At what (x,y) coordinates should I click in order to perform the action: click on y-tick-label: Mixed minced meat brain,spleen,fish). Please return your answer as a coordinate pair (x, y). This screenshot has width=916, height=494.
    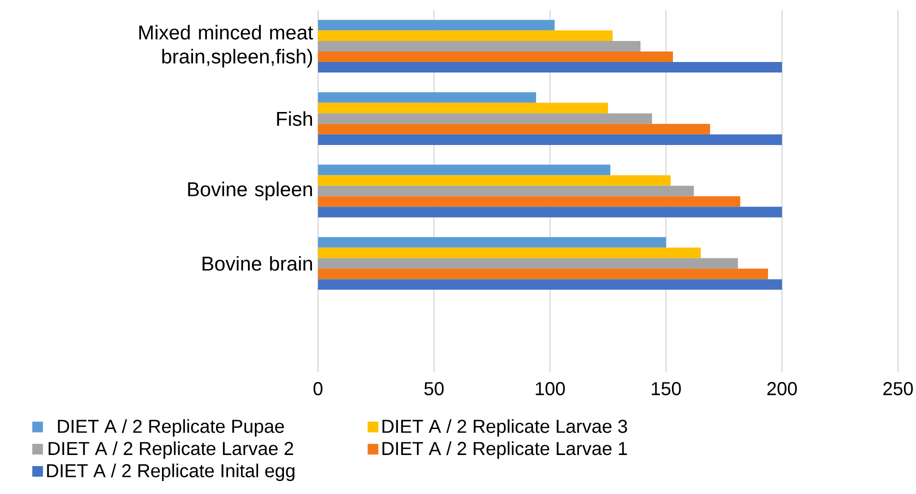
    Looking at the image, I should click on (226, 46).